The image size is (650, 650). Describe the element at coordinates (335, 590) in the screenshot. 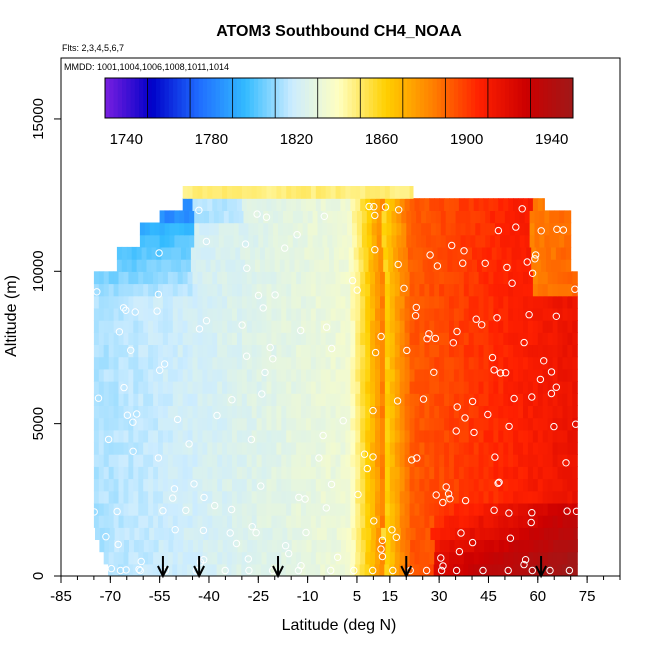

I see `x-axis: -85 -70 -55 -40 -25 -10 5 15 30 45 60 75` at that location.